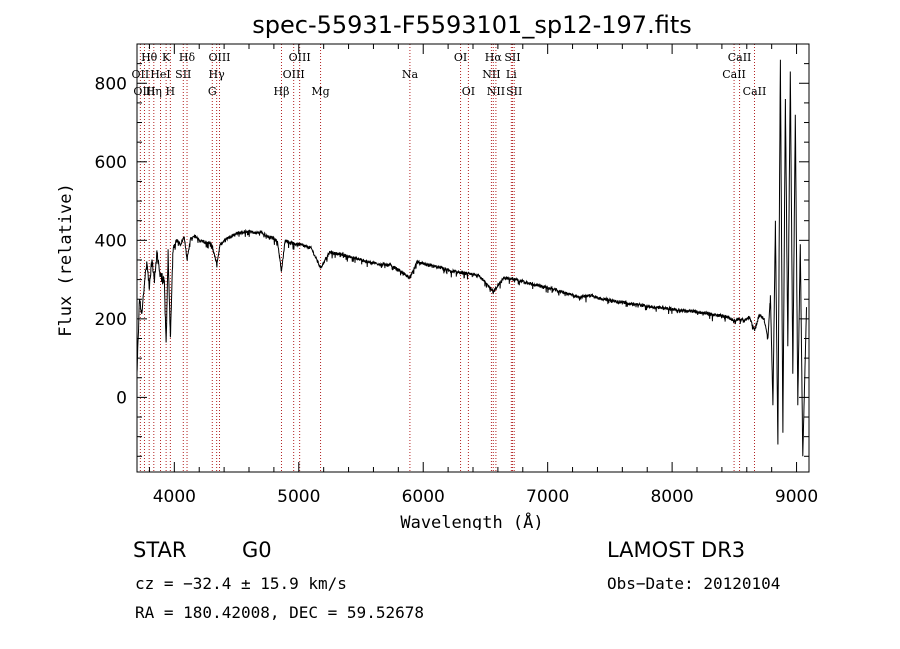  What do you see at coordinates (121, 398) in the screenshot?
I see `y-tick-label: 0` at bounding box center [121, 398].